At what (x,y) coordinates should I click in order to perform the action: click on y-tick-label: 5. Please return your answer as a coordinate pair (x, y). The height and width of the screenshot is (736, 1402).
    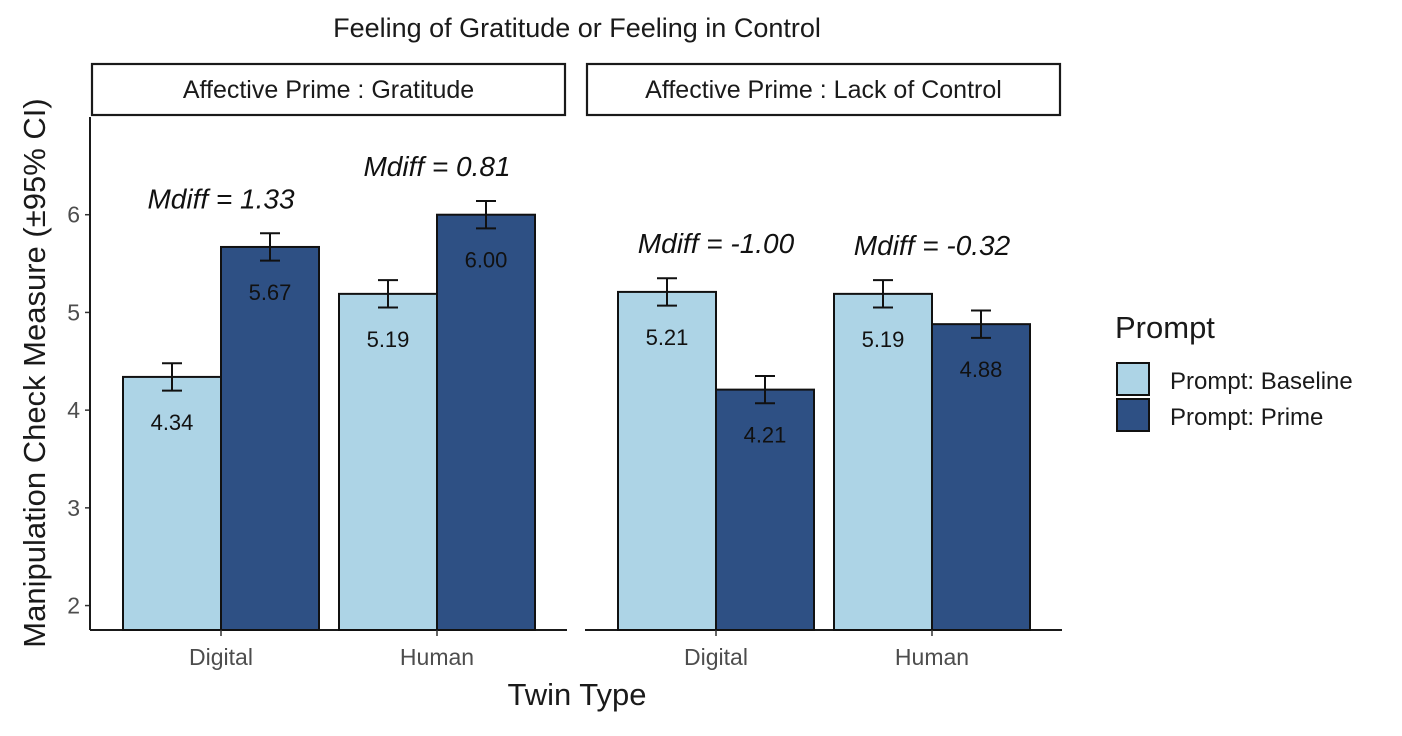
    Looking at the image, I should click on (73, 312).